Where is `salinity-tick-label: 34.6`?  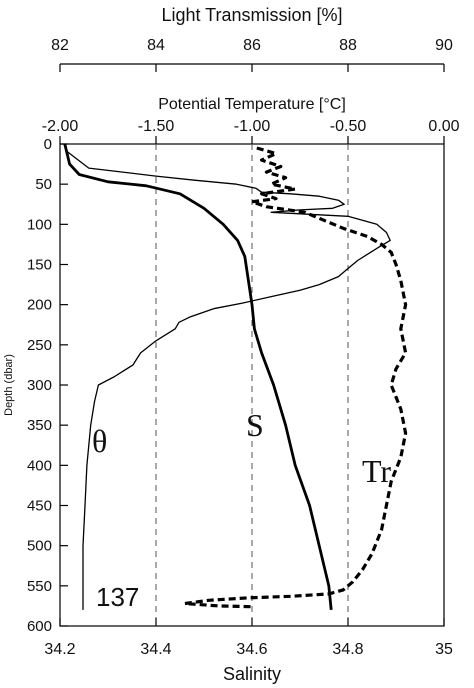
salinity-tick-label: 34.6 is located at coordinates (251, 649).